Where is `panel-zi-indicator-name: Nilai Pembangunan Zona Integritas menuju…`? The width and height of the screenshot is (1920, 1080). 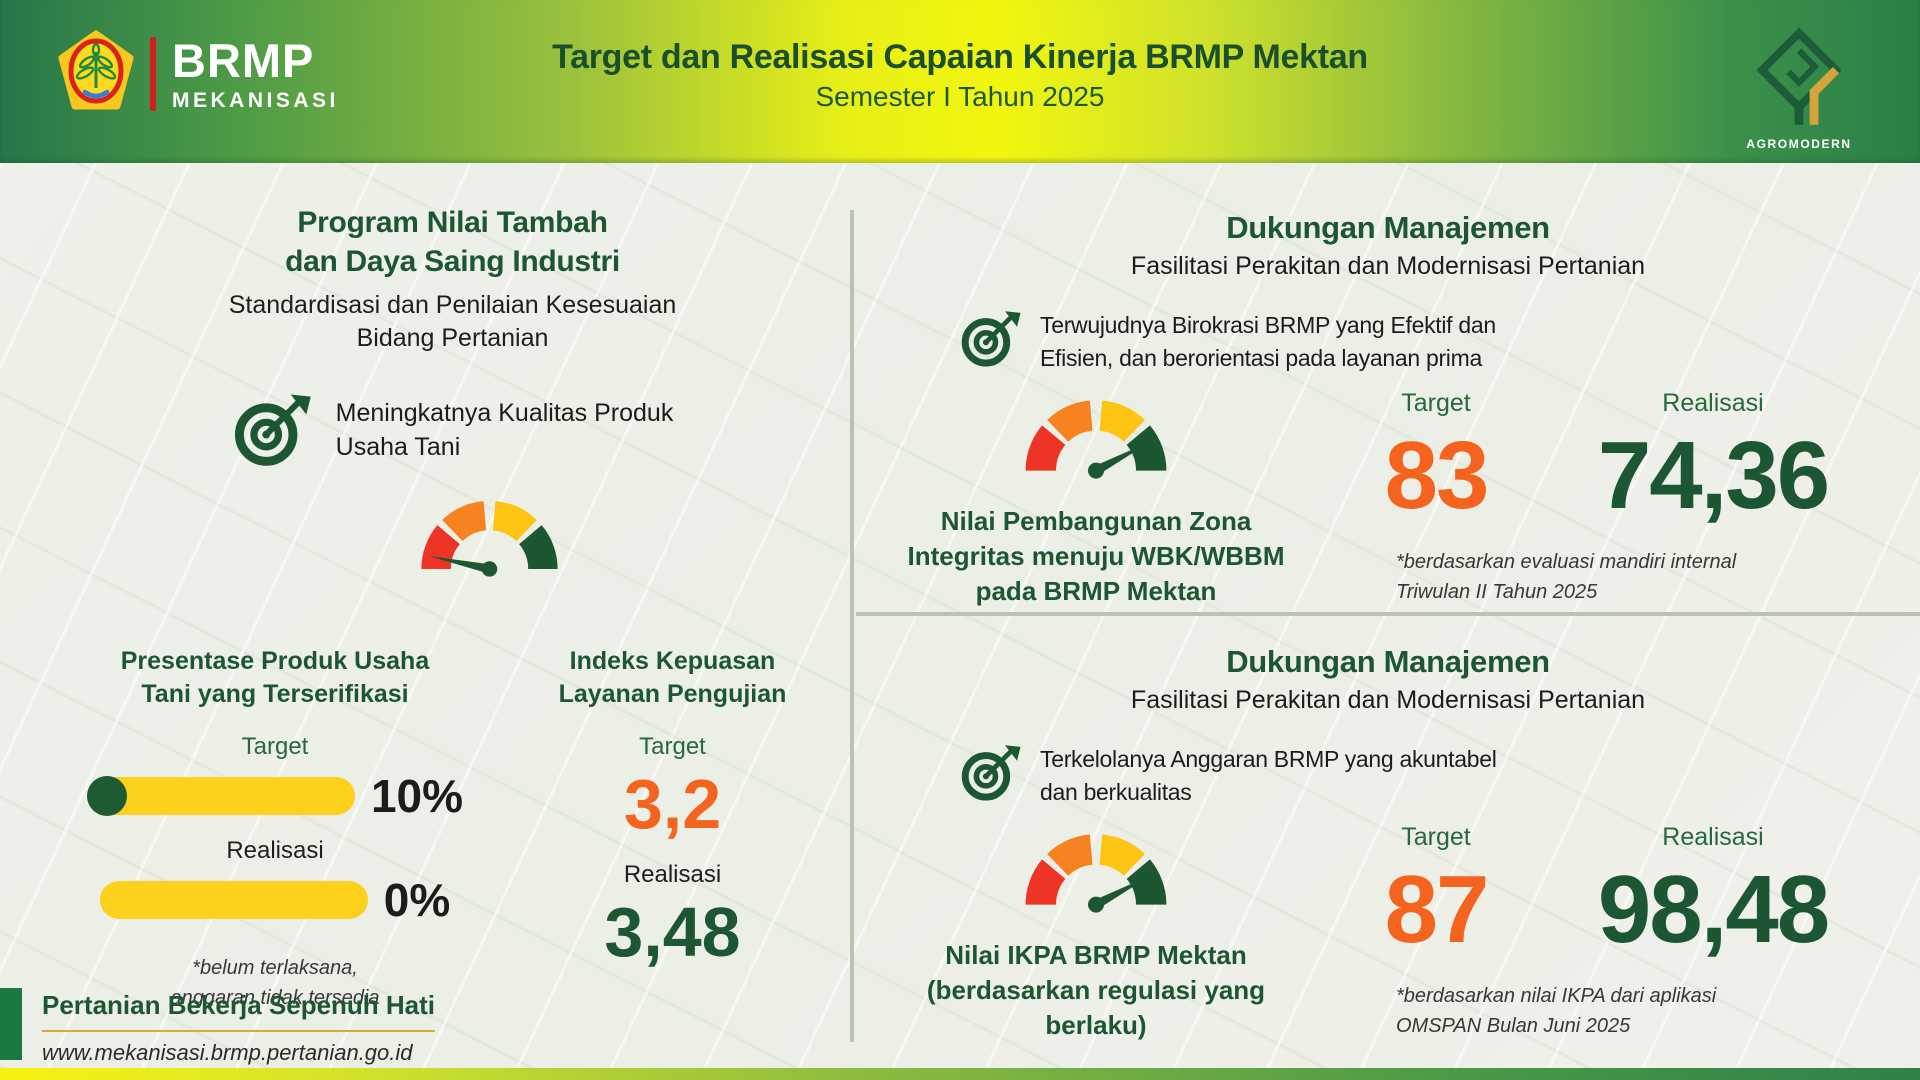
panel-zi-indicator-name: Nilai Pembangunan Zona Integritas menuju… is located at coordinates (1096, 556).